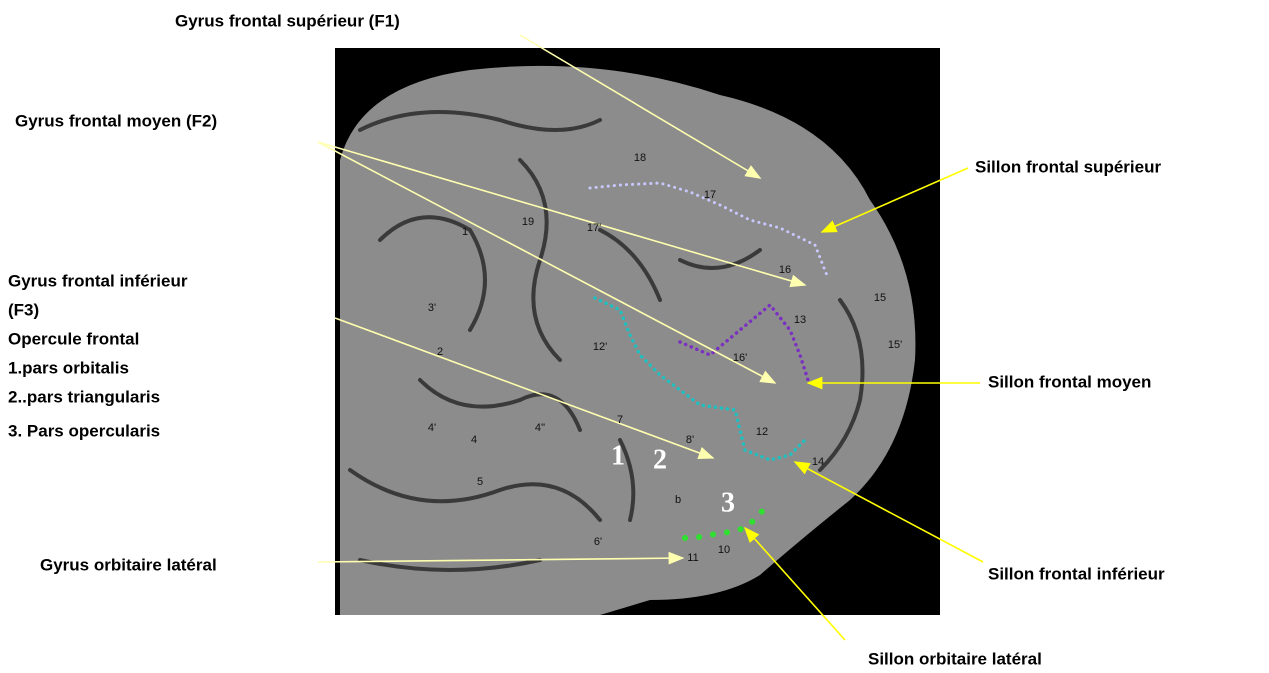  I want to click on photo-number: 11, so click(692, 558).